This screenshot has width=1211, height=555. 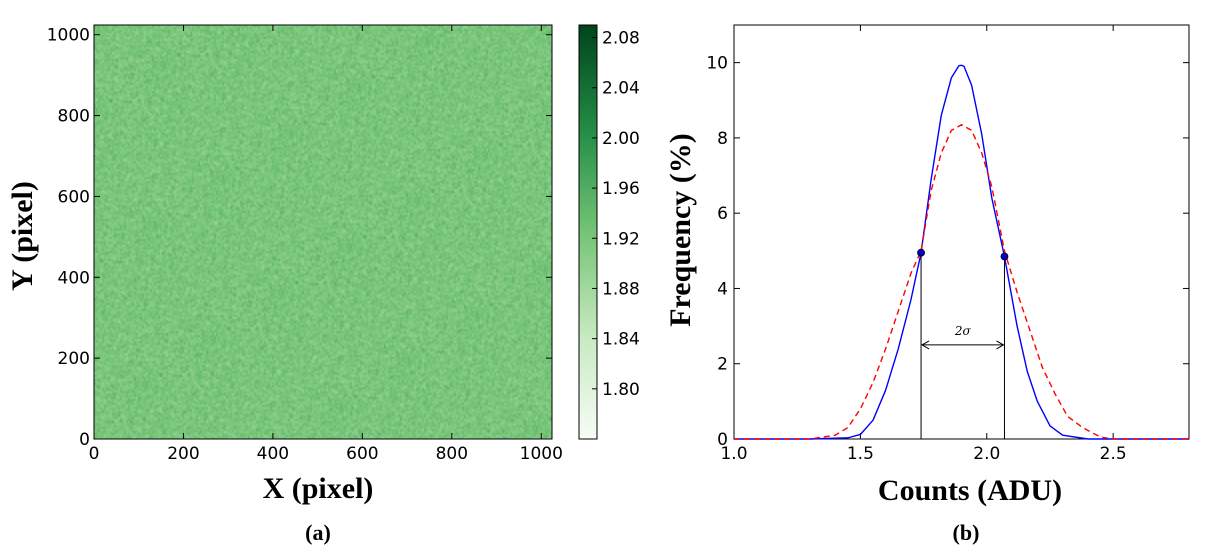 I want to click on y-tick-label: 600, so click(x=74, y=197).